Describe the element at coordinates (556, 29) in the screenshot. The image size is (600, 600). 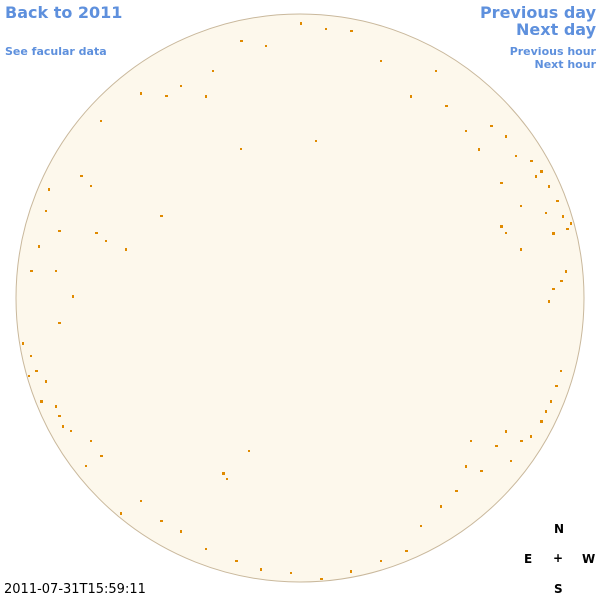
I see `next-day-link: Next day` at that location.